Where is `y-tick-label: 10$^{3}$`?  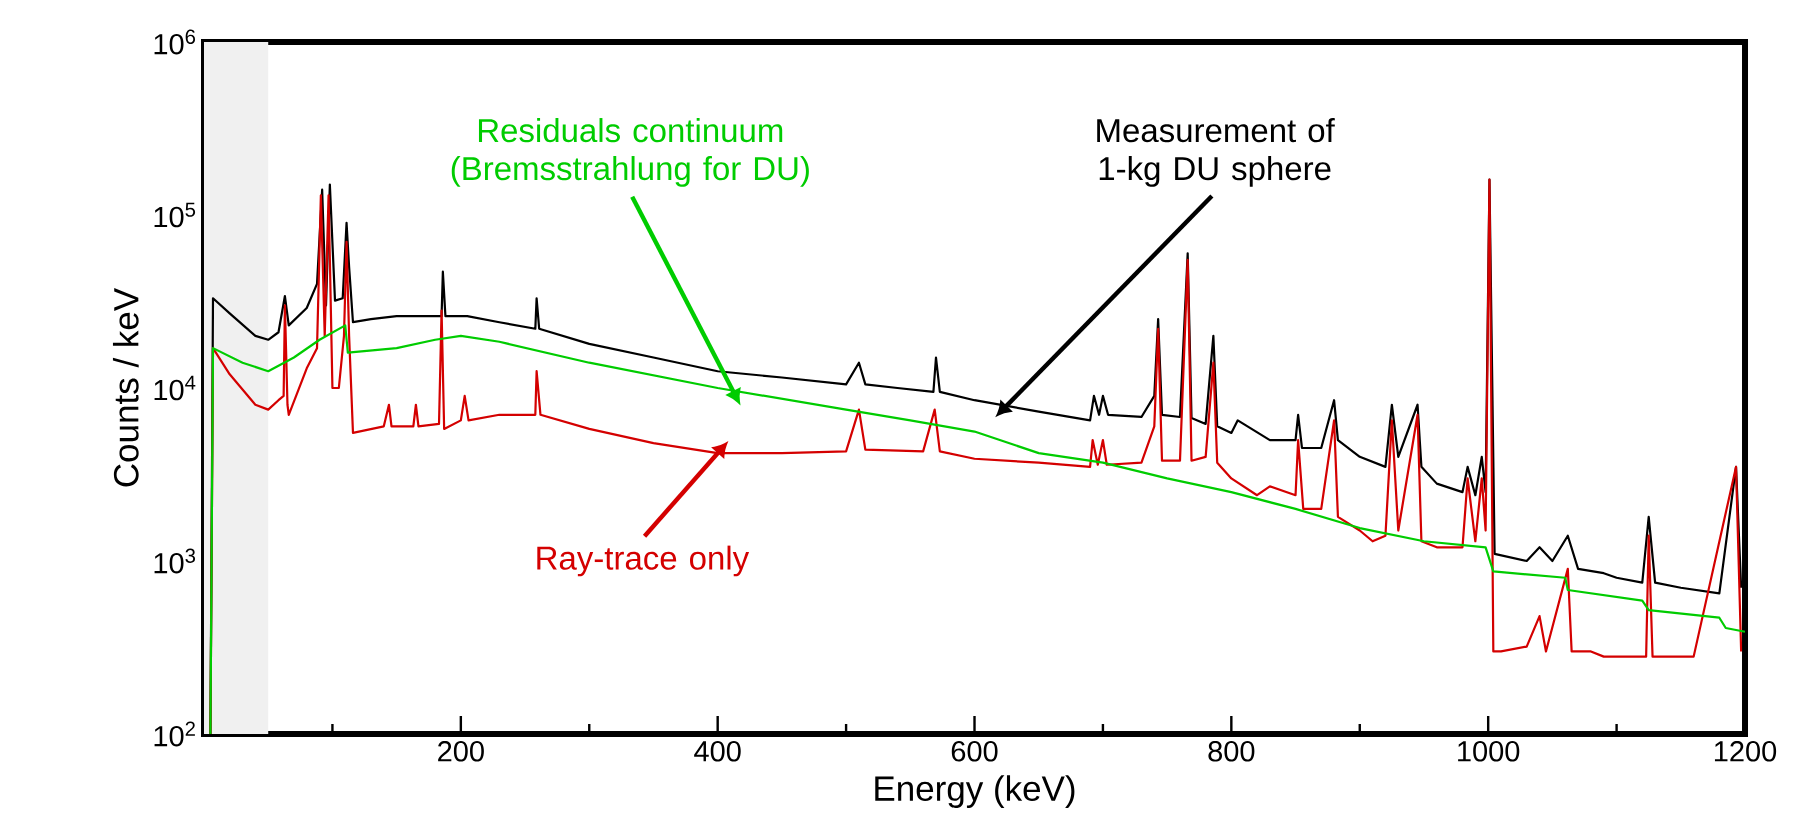
y-tick-label: 10$^{3}$ is located at coordinates (175, 561).